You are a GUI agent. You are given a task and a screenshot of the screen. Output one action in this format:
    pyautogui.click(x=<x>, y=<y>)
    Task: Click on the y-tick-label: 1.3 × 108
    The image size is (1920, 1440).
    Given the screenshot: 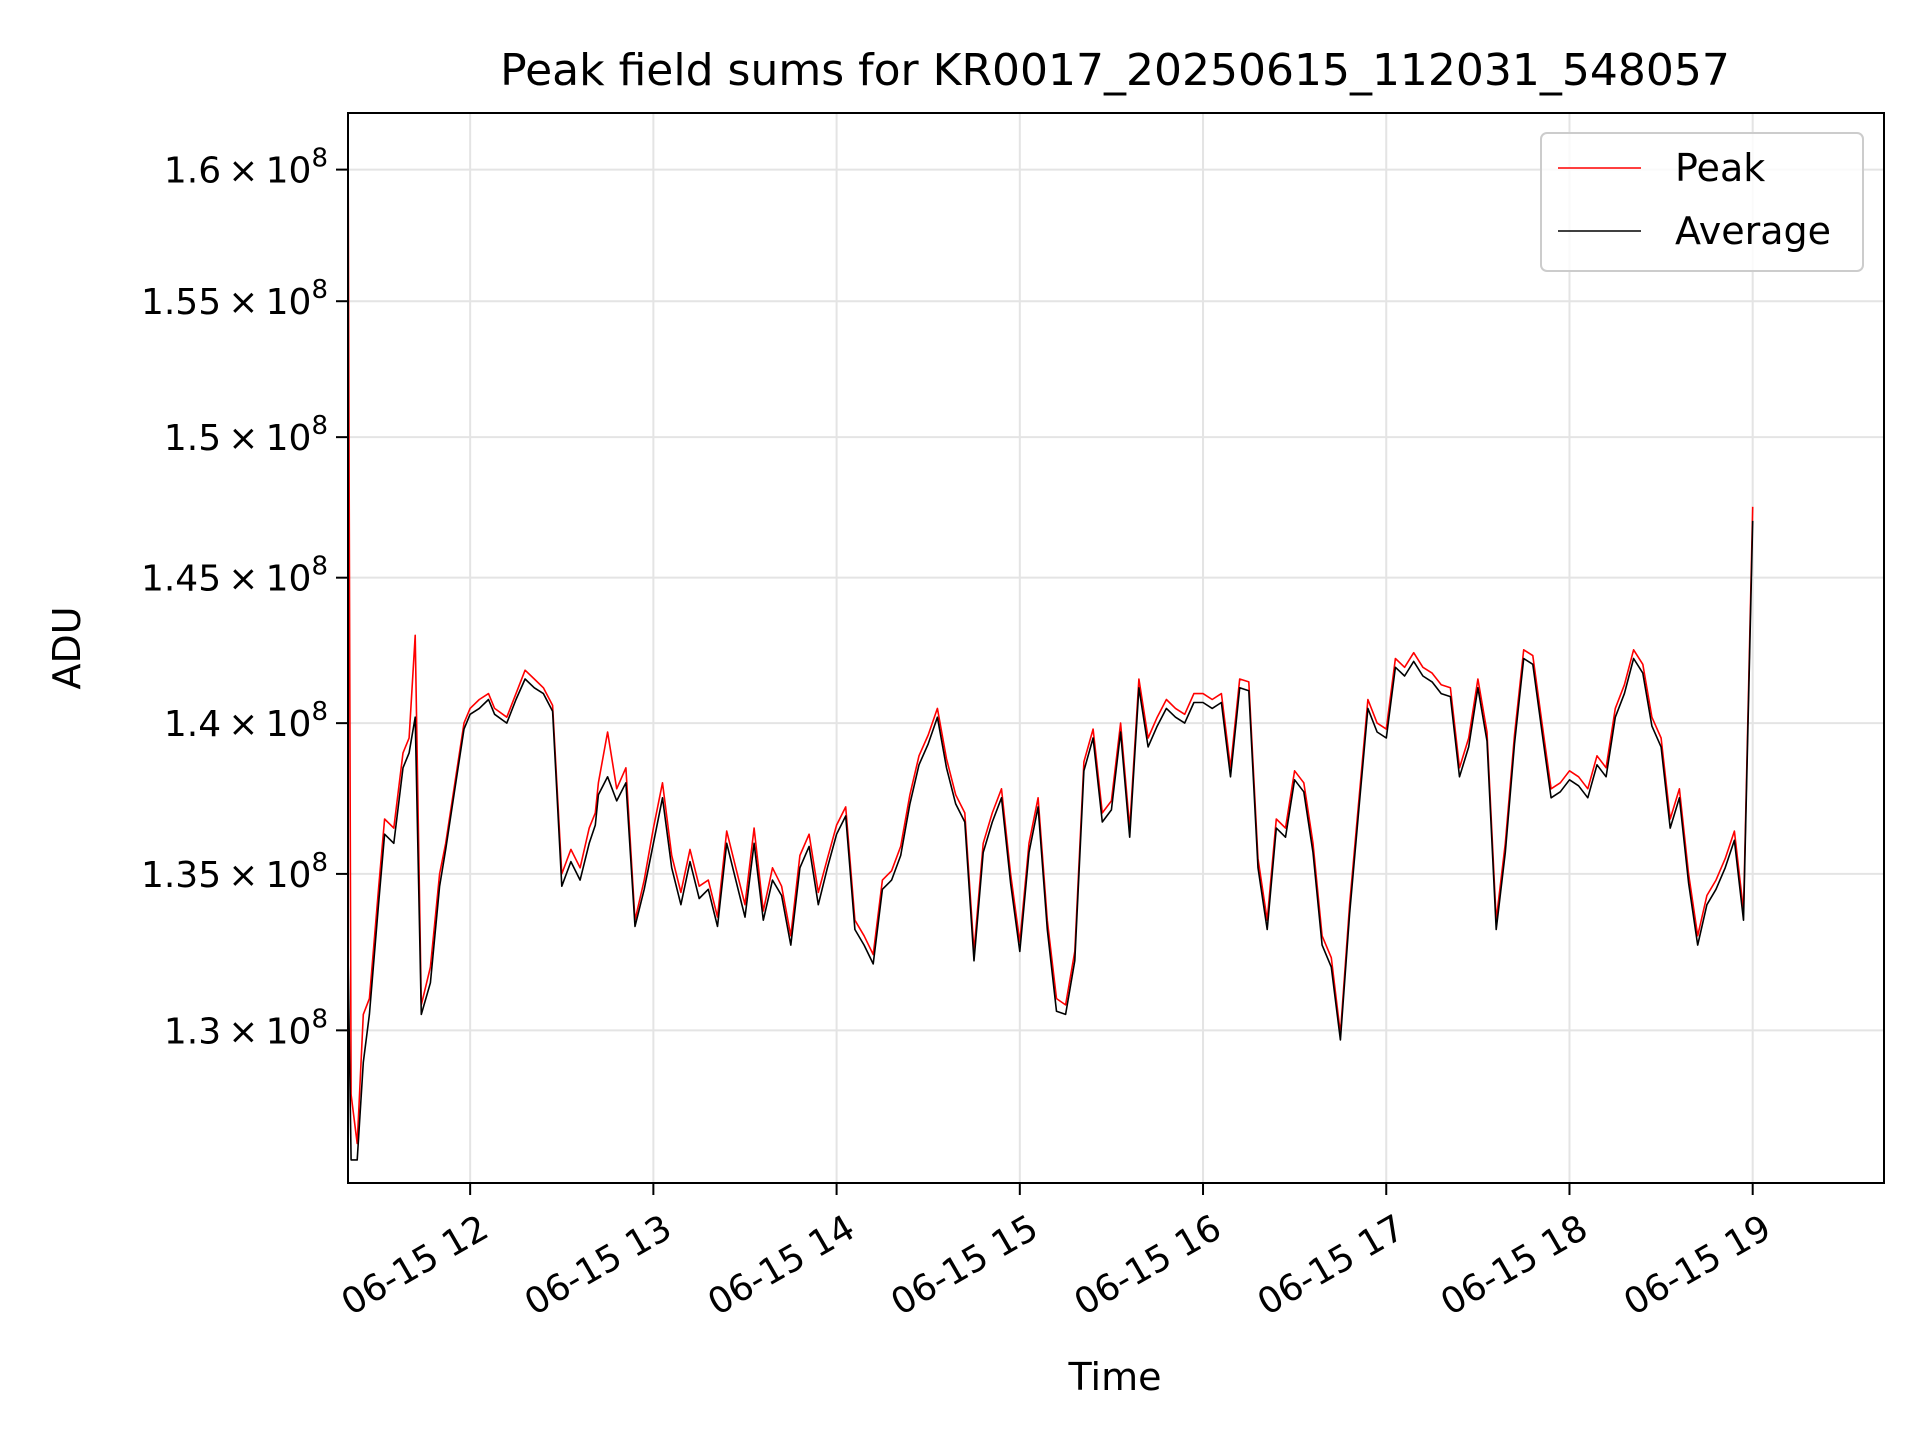 What is the action you would take?
    pyautogui.click(x=246, y=1028)
    